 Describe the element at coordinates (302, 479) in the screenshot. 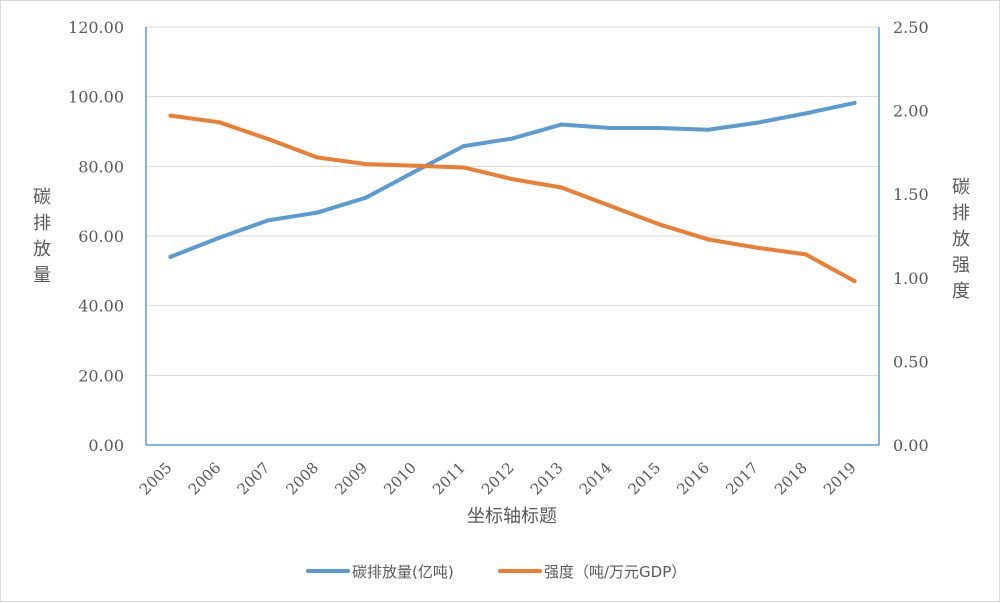

I see `x-tick-label: 2008` at that location.